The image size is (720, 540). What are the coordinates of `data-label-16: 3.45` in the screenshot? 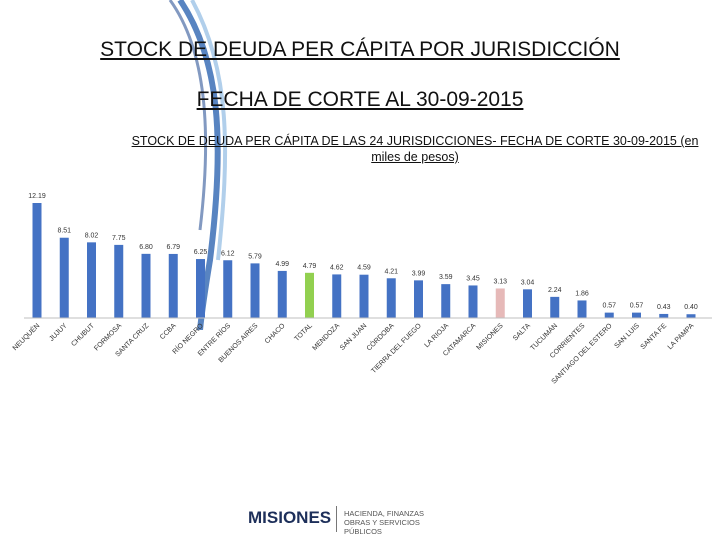 It's located at (473, 278).